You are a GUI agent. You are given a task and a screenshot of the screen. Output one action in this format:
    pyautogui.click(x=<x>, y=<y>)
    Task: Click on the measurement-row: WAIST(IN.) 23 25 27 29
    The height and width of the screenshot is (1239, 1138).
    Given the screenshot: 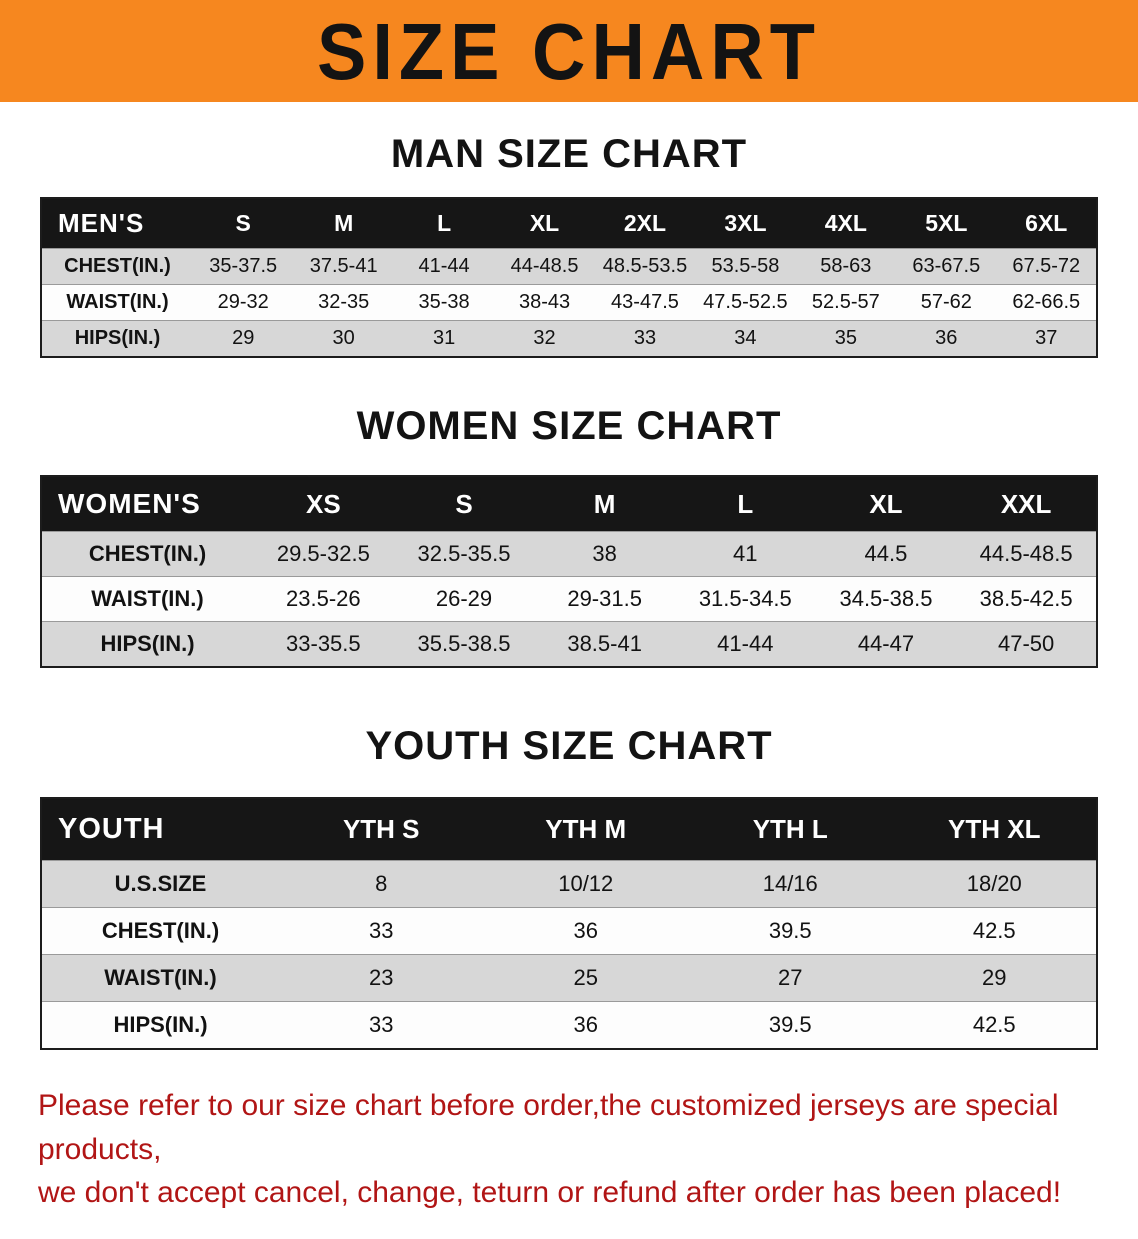 What is the action you would take?
    pyautogui.click(x=569, y=978)
    